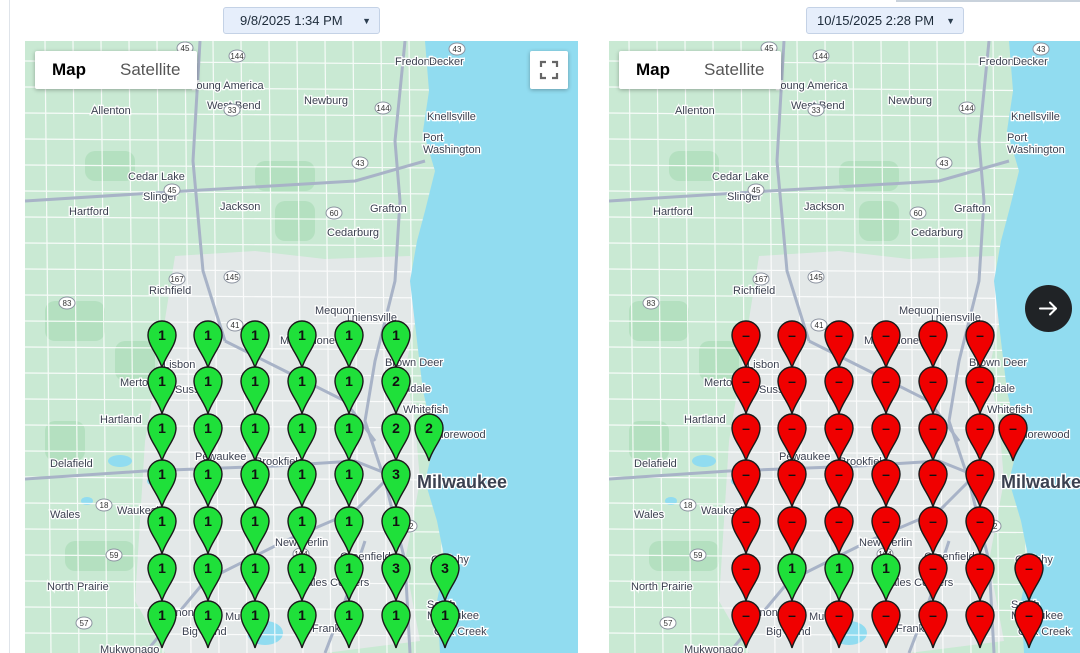 This screenshot has width=1080, height=653. I want to click on right-date-select: 10/15/2025 2:28 PM ▼, so click(885, 20).